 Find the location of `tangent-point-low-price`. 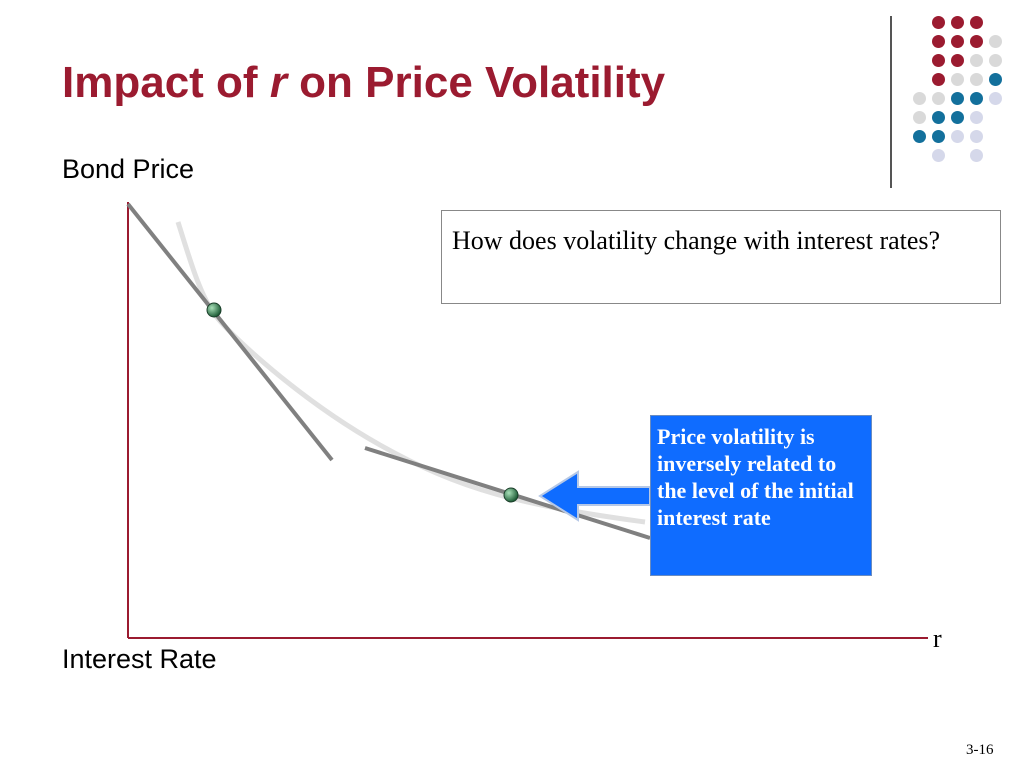

tangent-point-low-price is located at coordinates (511, 495).